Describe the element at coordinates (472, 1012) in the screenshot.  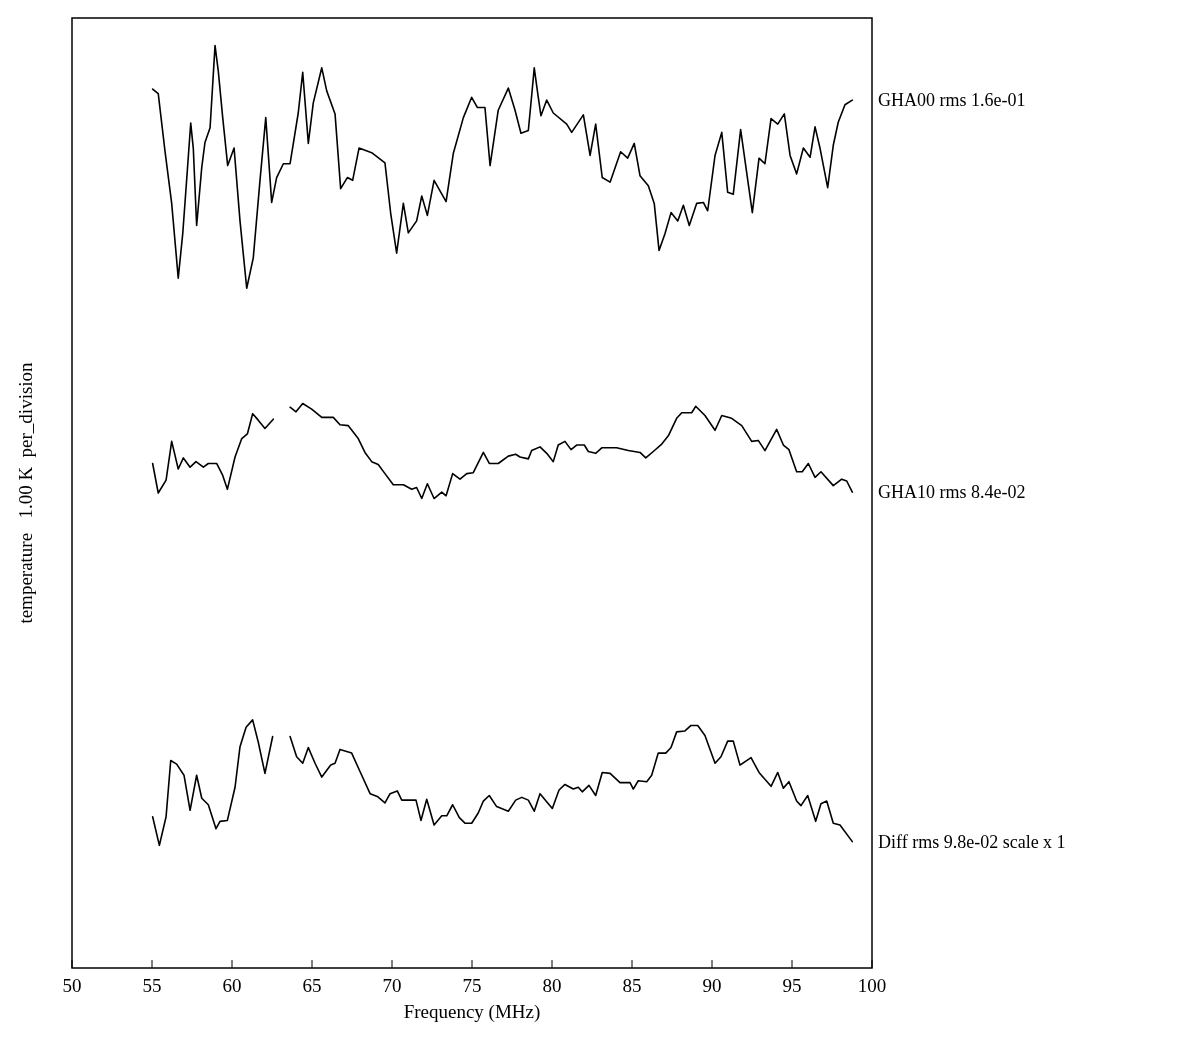
I see `x-axis-title: Frequency (MHz)` at that location.